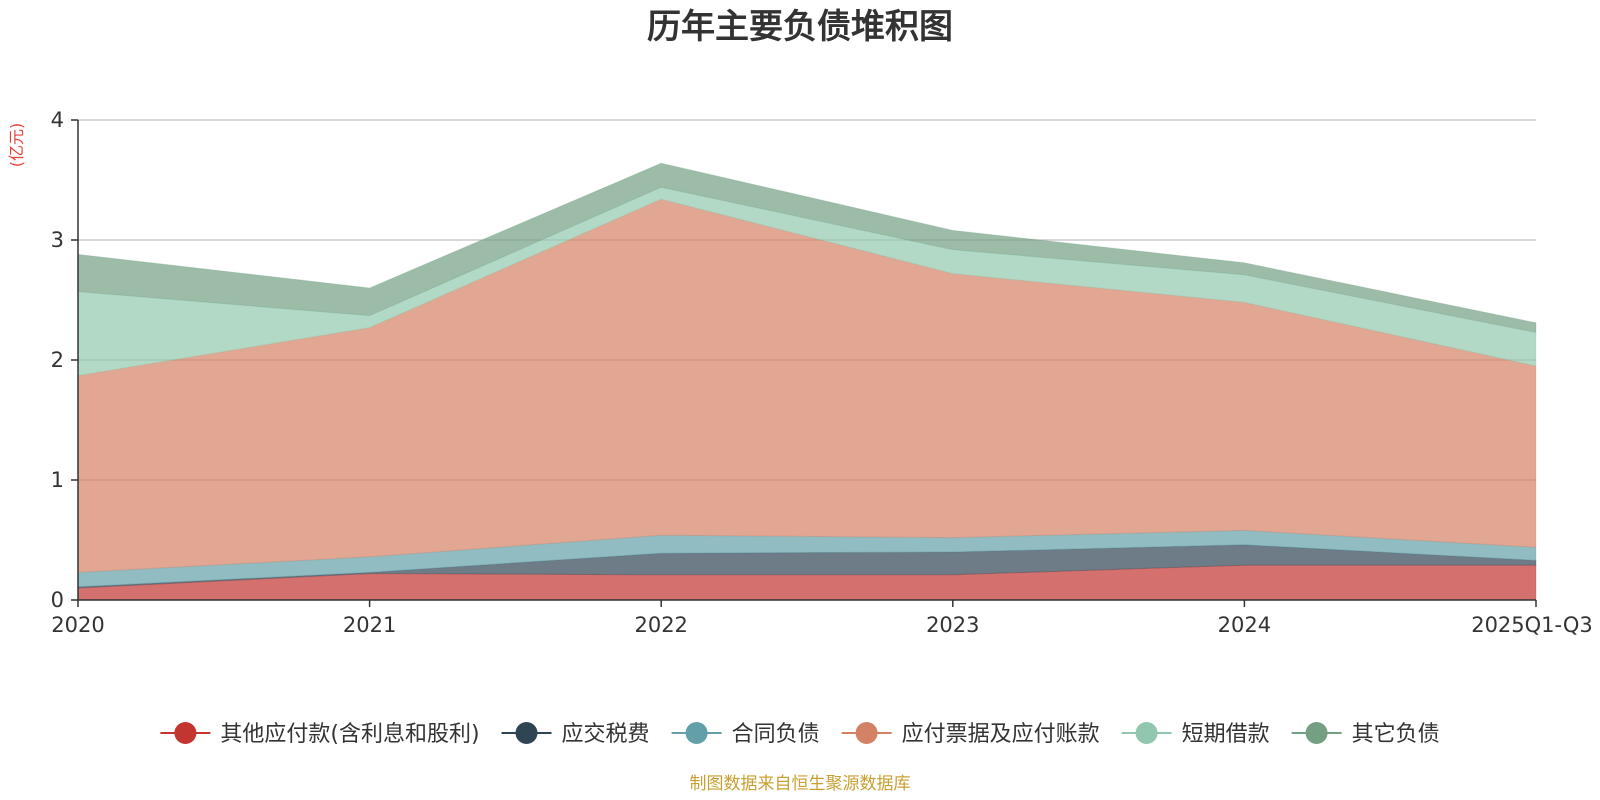  I want to click on legend-label: 应付票据及应付账款, so click(1001, 734).